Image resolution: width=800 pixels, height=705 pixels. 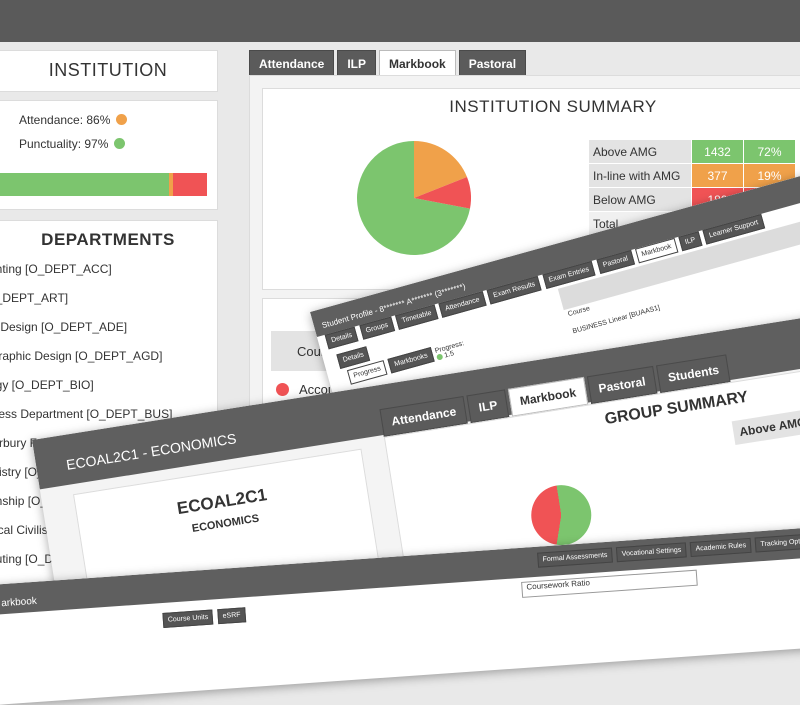 I want to click on progress-value: 1.5, so click(x=449, y=355).